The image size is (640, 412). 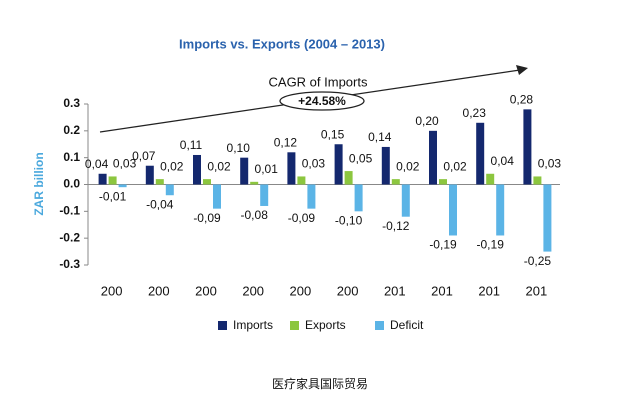 I want to click on y-tick-label: 0.2, so click(x=71, y=130).